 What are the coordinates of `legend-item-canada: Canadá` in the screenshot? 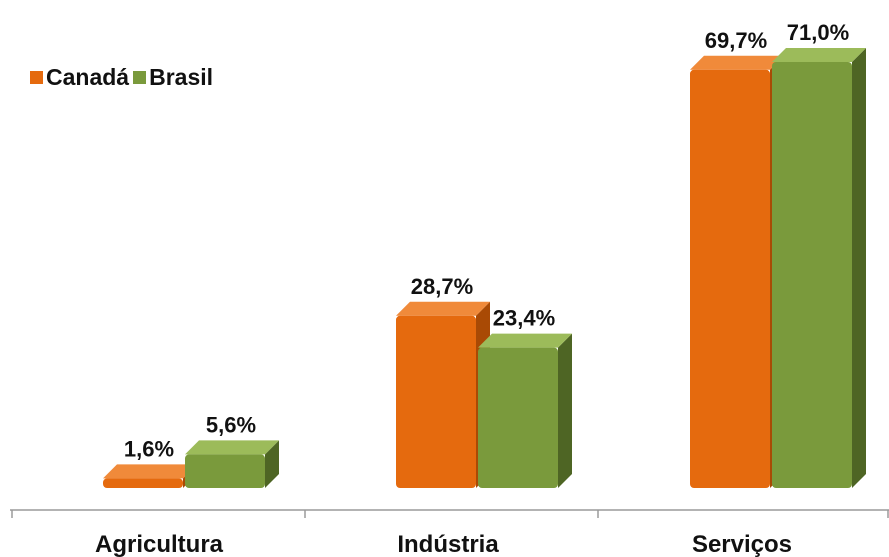 It's located at (79, 77).